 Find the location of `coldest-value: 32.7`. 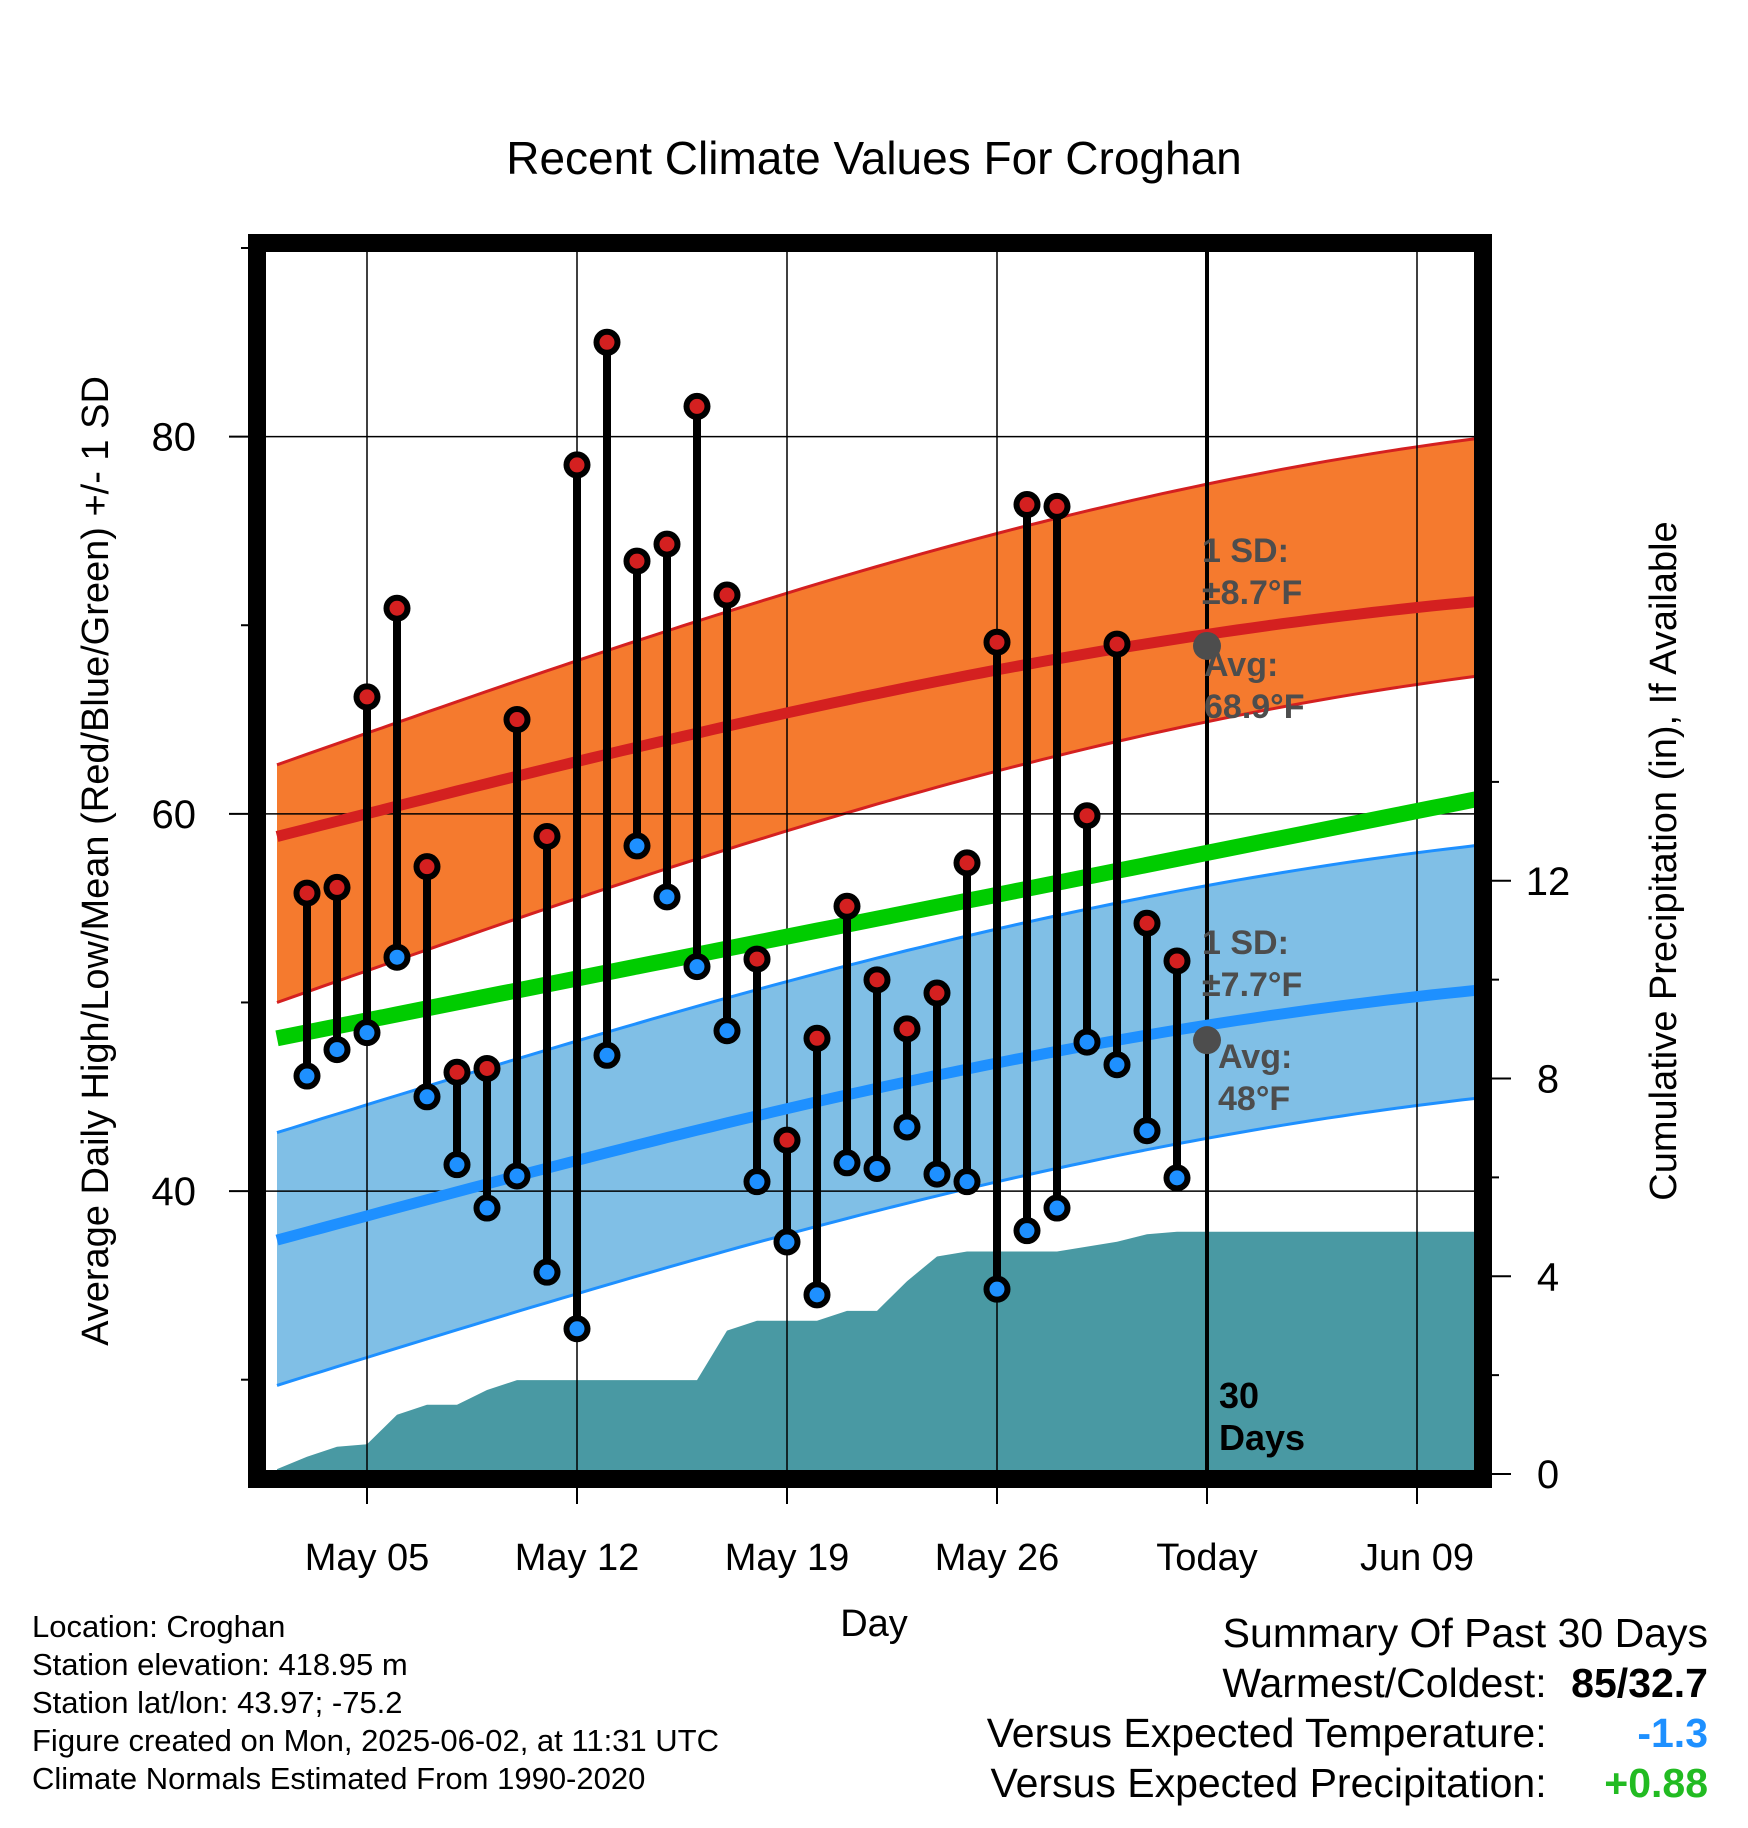

coldest-value: 32.7 is located at coordinates (1668, 1683).